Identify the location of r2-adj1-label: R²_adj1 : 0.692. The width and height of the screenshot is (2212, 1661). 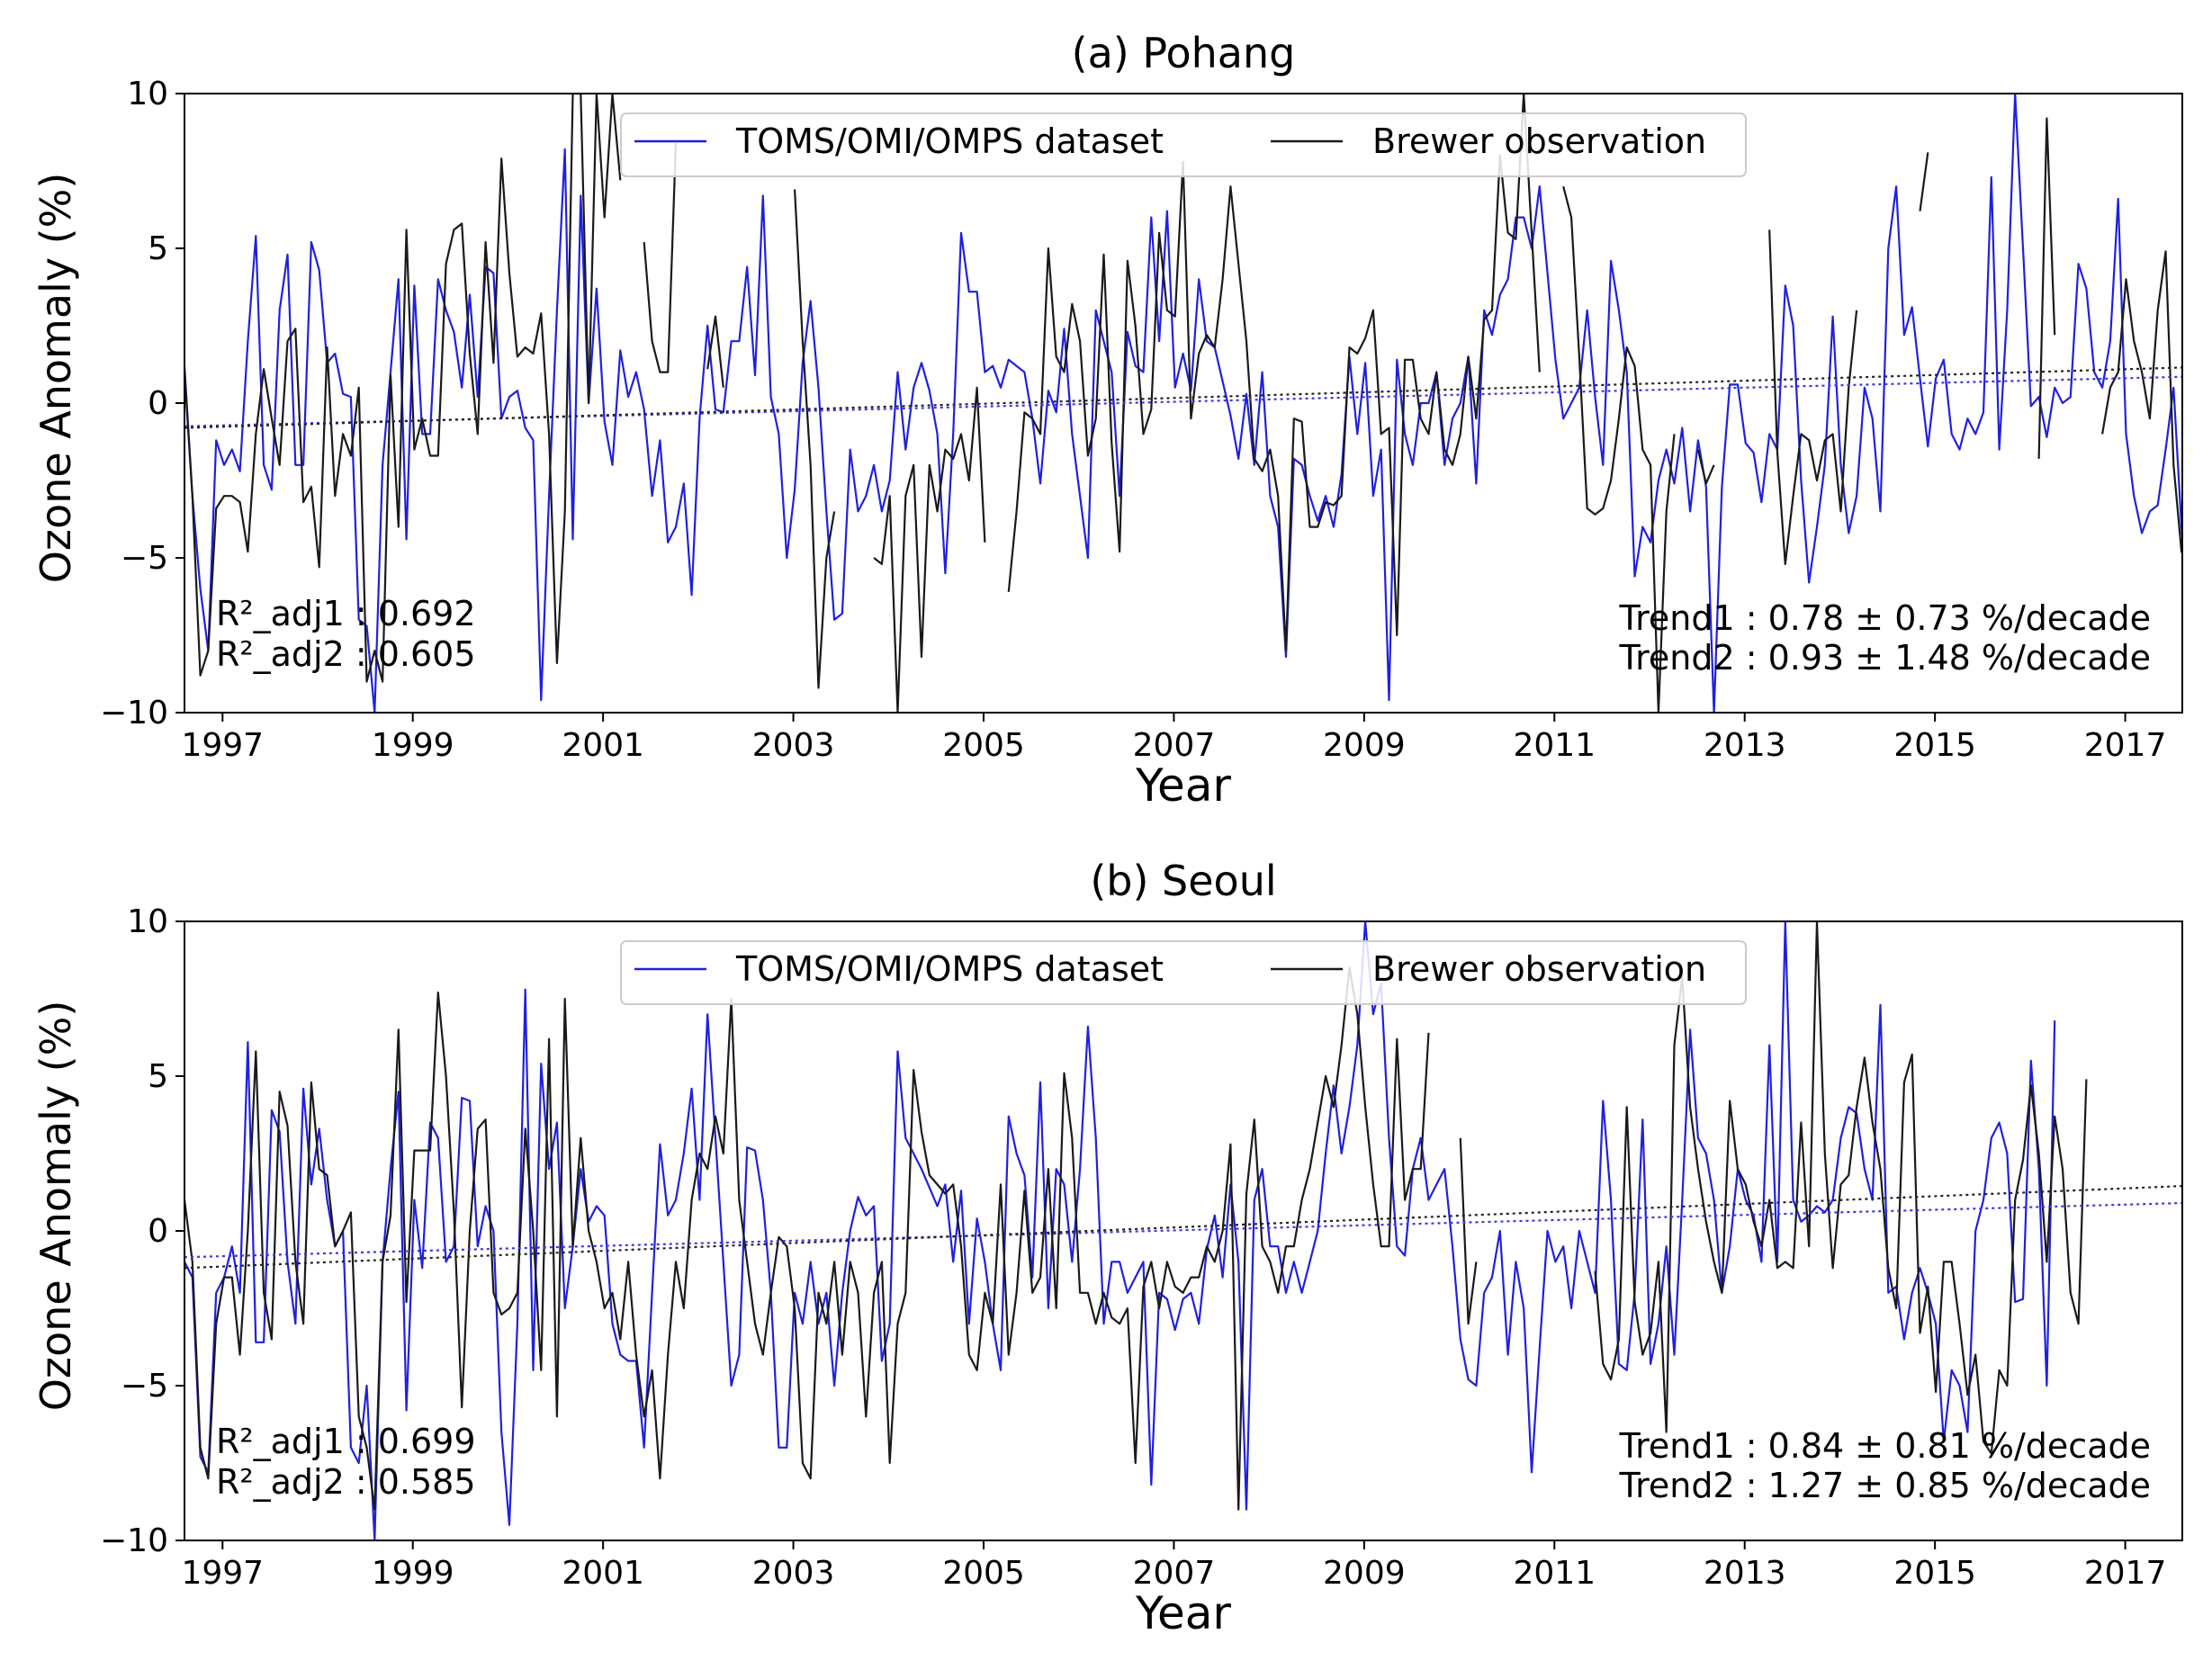
(346, 613).